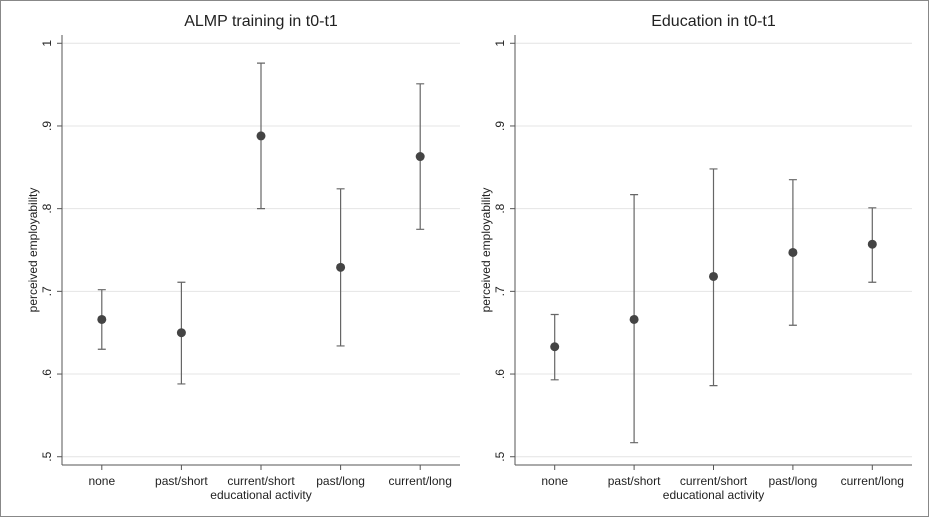  What do you see at coordinates (261, 21) in the screenshot?
I see `chart-title: ALMP training in t0-t1` at bounding box center [261, 21].